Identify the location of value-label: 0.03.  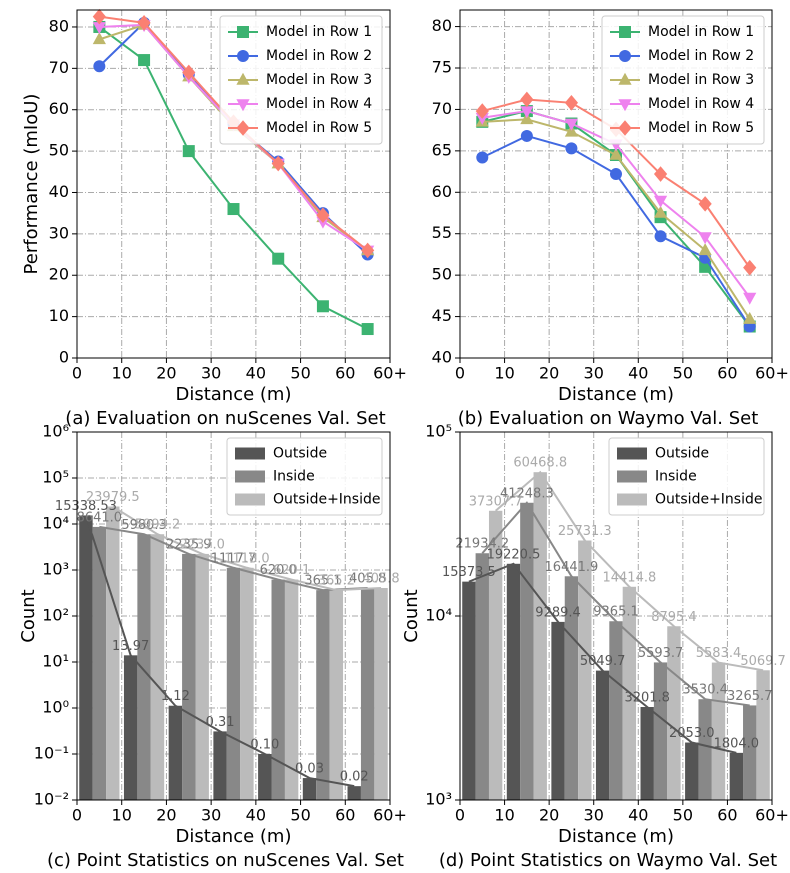
(309, 769).